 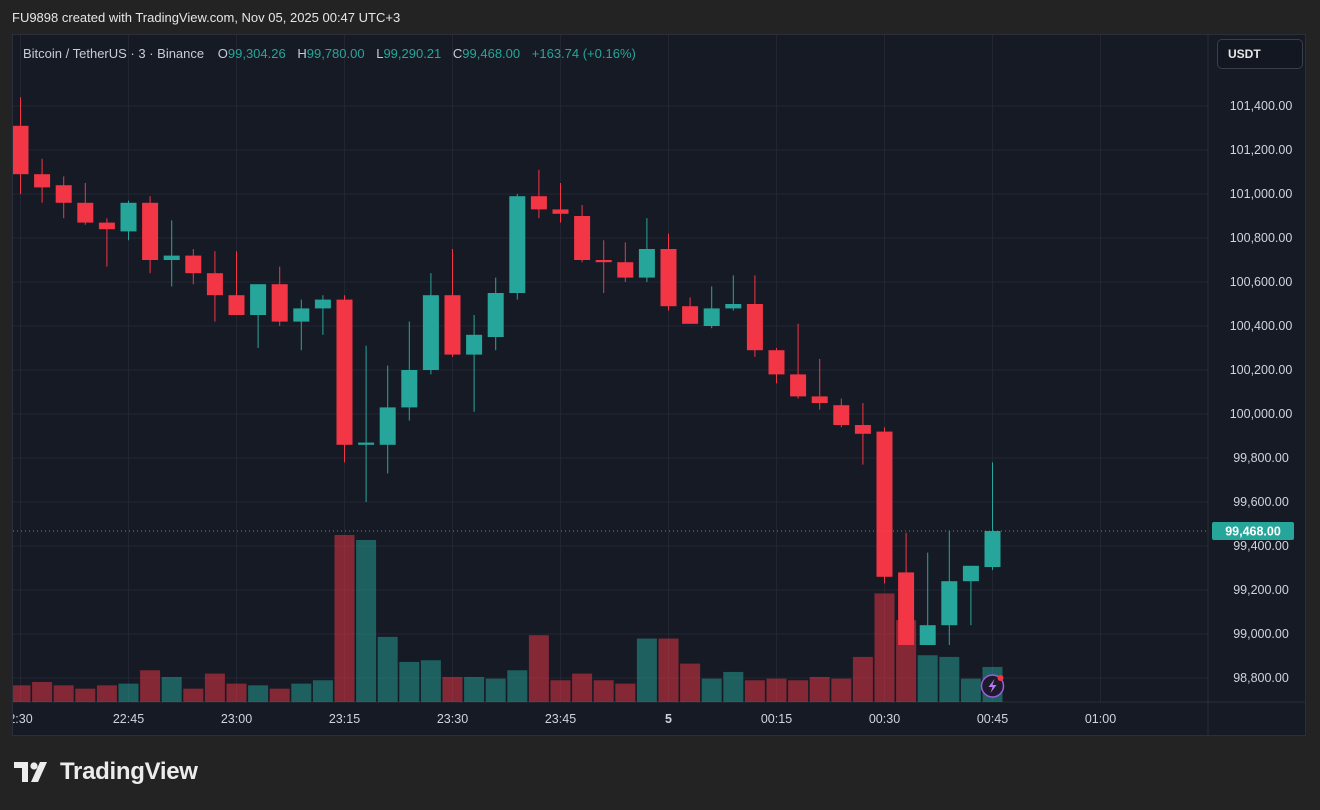 What do you see at coordinates (884, 719) in the screenshot?
I see `time-tick-label: 00:30` at bounding box center [884, 719].